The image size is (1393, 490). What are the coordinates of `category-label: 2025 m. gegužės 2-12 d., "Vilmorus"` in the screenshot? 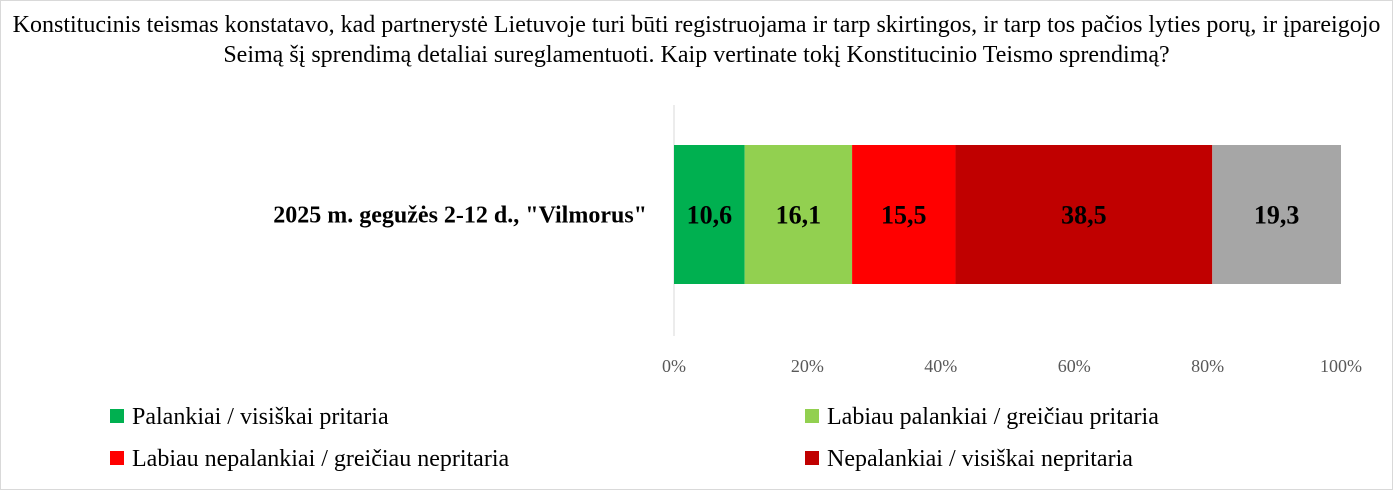 It's located at (460, 216).